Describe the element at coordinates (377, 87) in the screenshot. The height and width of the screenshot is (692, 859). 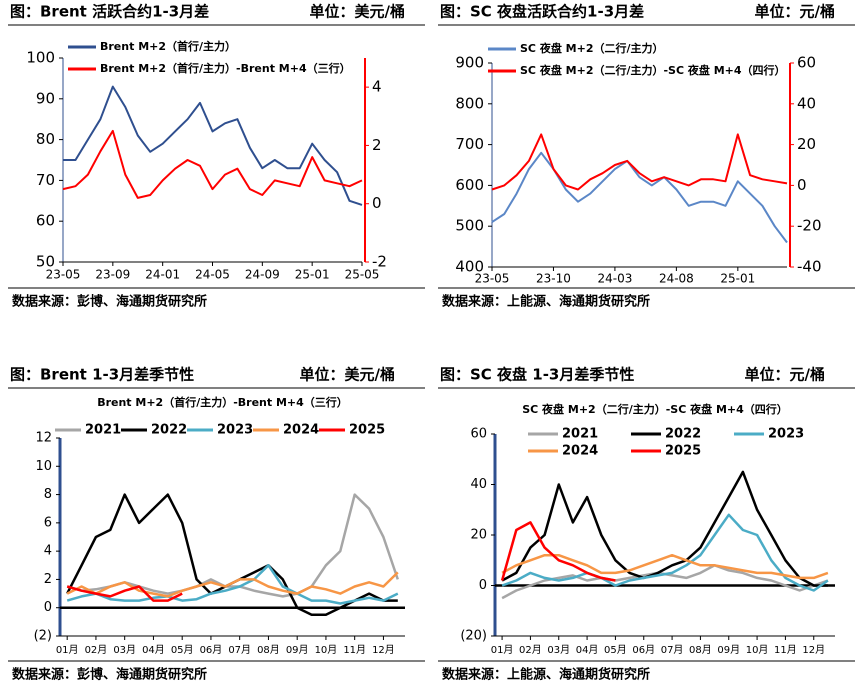
I see `y2-tick-label: 4` at that location.